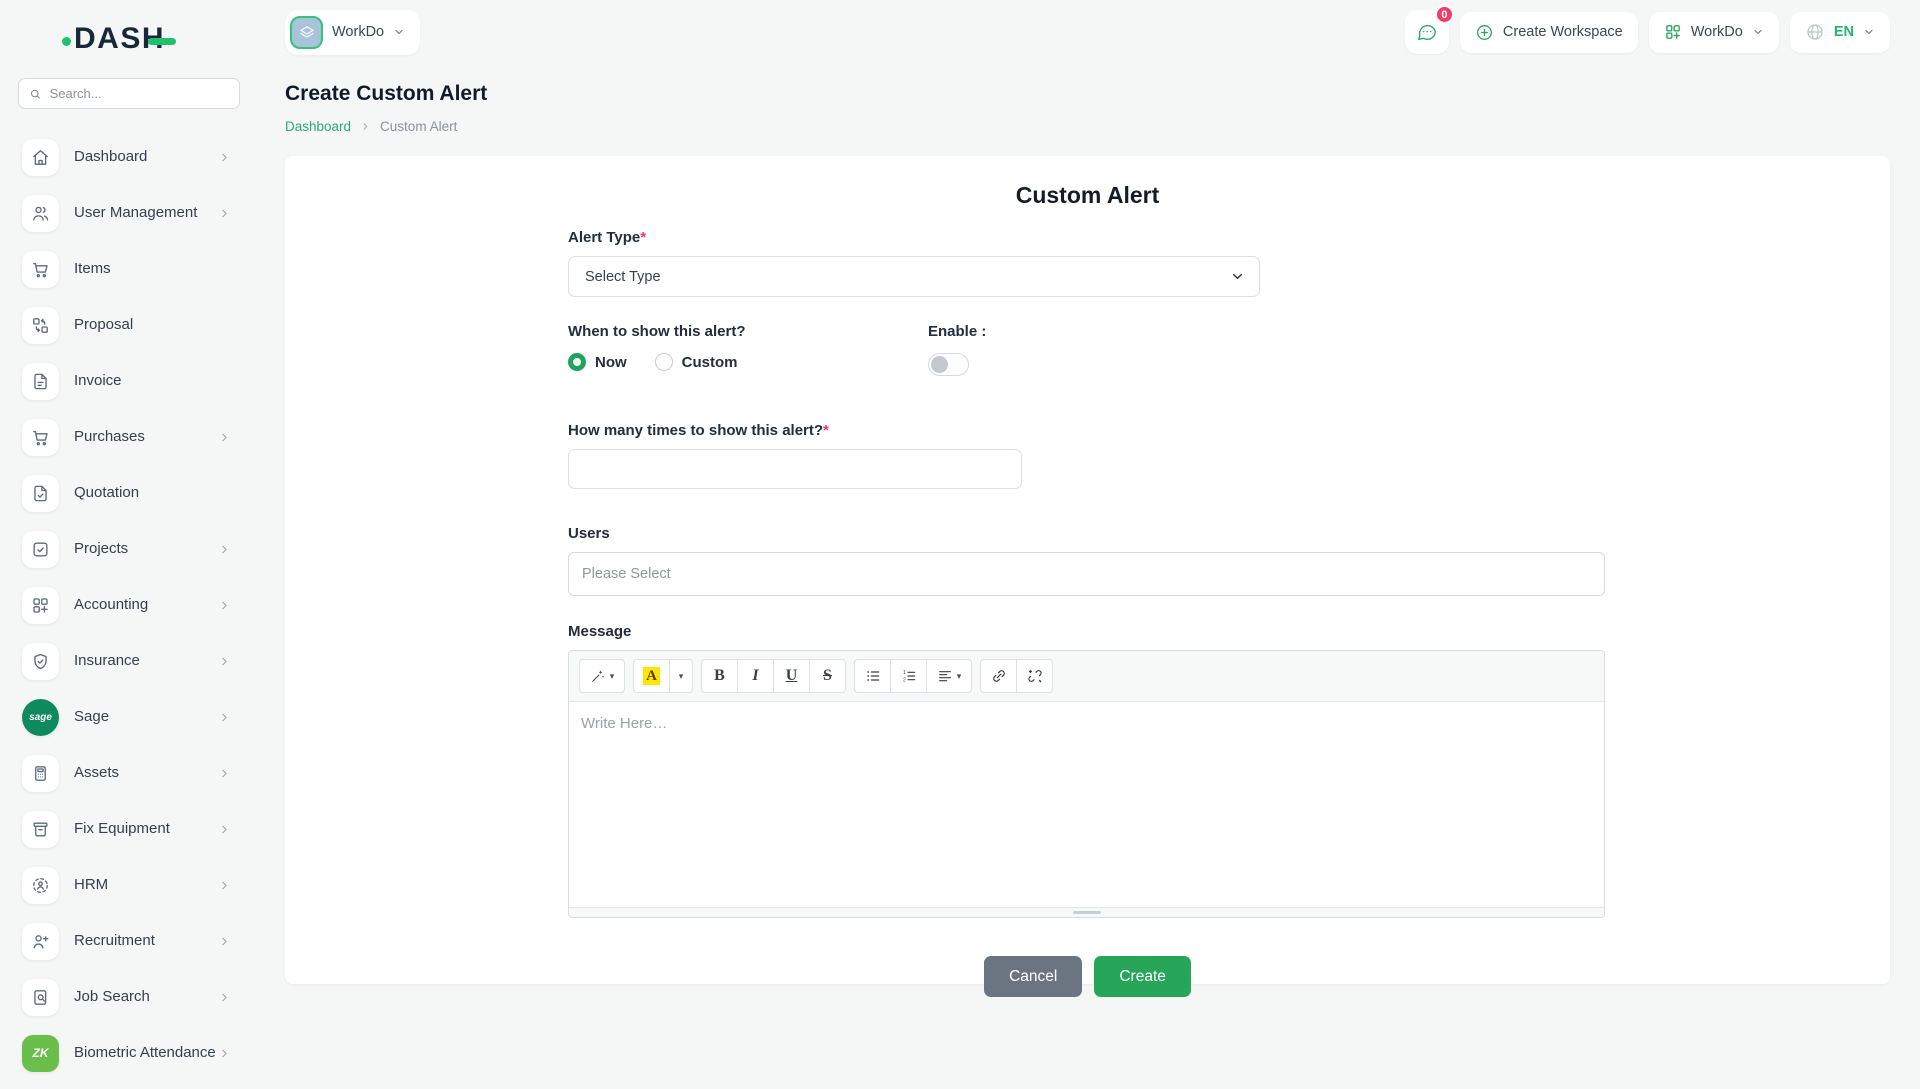 This screenshot has width=1920, height=1089. What do you see at coordinates (1839, 32) in the screenshot?
I see `language-selector: EN` at bounding box center [1839, 32].